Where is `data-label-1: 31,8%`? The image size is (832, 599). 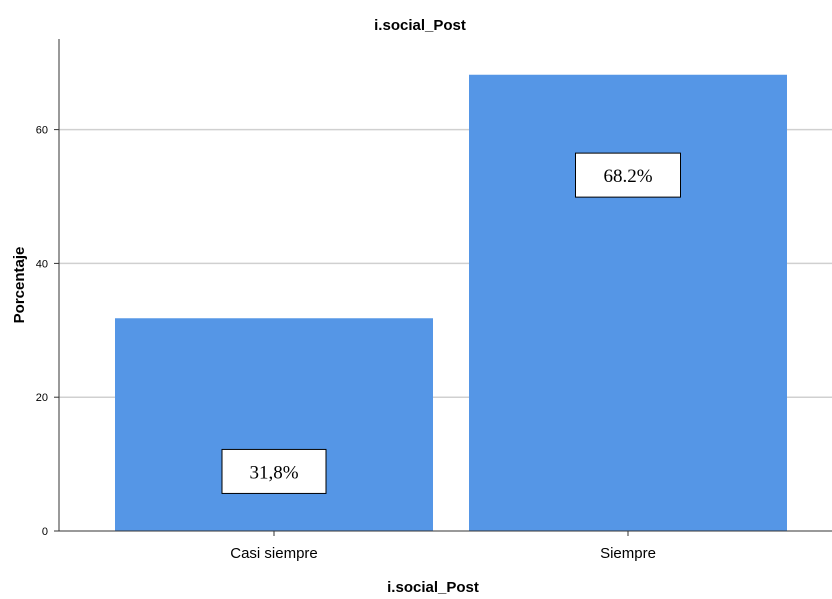 data-label-1: 31,8% is located at coordinates (273, 472).